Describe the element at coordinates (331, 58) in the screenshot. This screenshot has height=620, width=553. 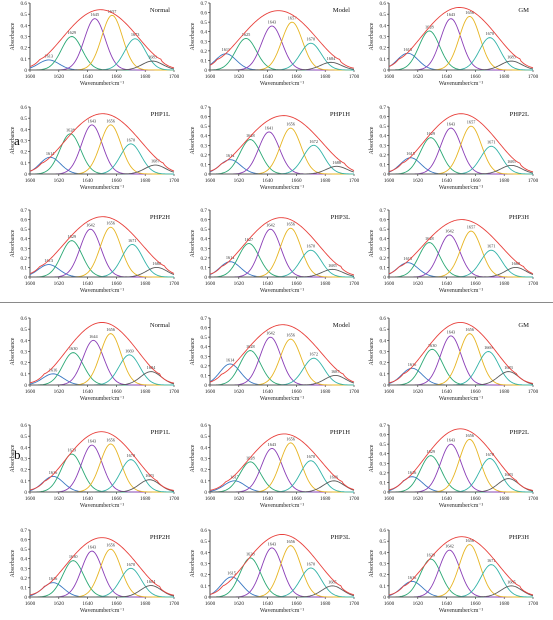
I see `peak-label-1684: 1684` at that location.